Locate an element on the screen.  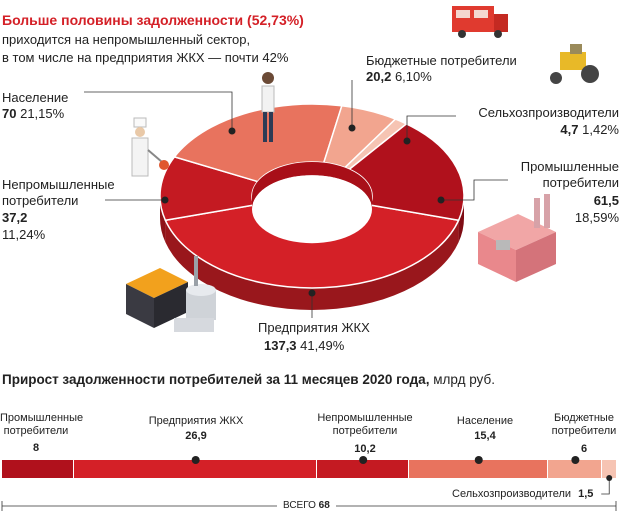
bar-label-pop: Население is located at coordinates (485, 421).